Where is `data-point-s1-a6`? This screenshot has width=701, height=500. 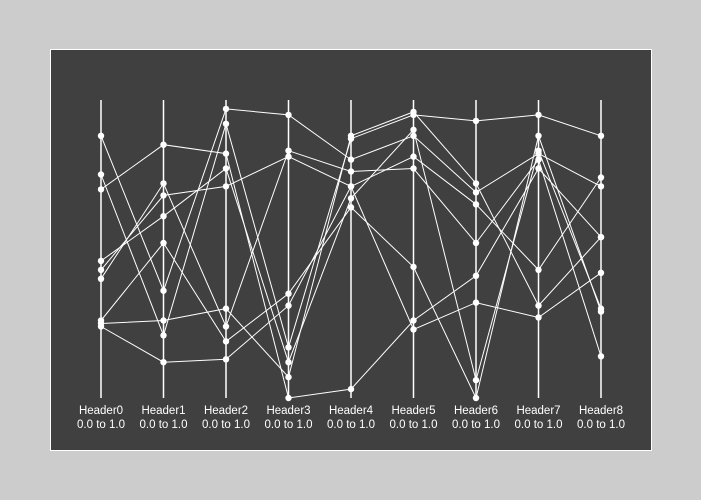 data-point-s1-a6 is located at coordinates (476, 192).